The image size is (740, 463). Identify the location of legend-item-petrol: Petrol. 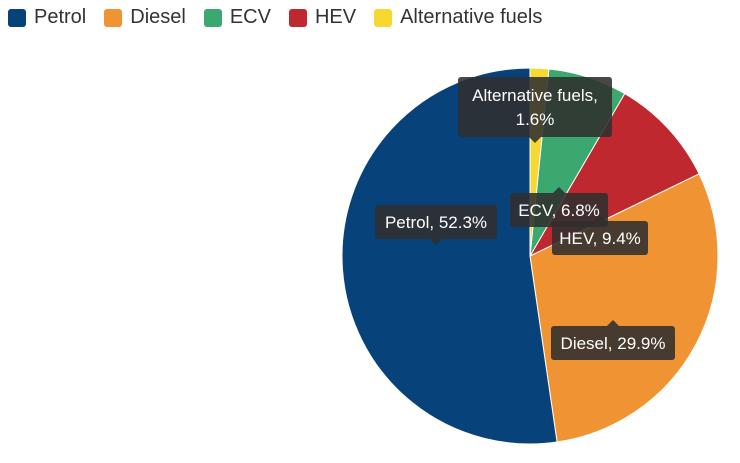
(47, 17).